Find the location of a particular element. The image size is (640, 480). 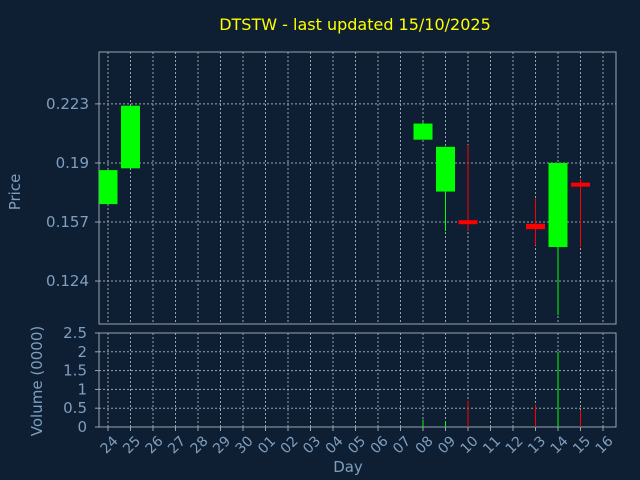

price-tick-label: 0.19 is located at coordinates (72, 163).